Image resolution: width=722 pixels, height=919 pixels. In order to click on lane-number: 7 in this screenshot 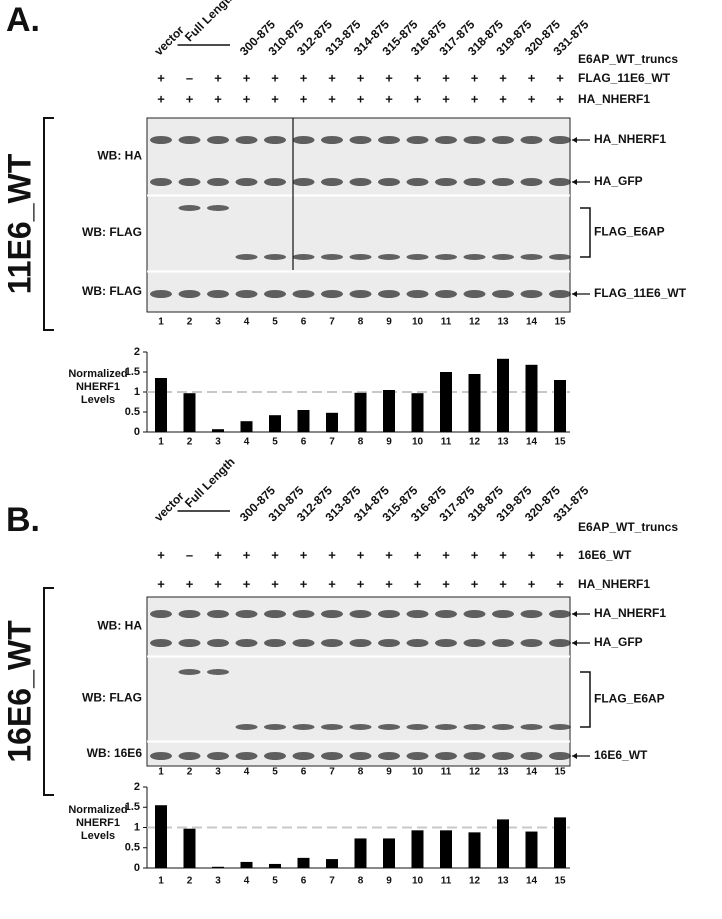, I will do `click(332, 772)`.